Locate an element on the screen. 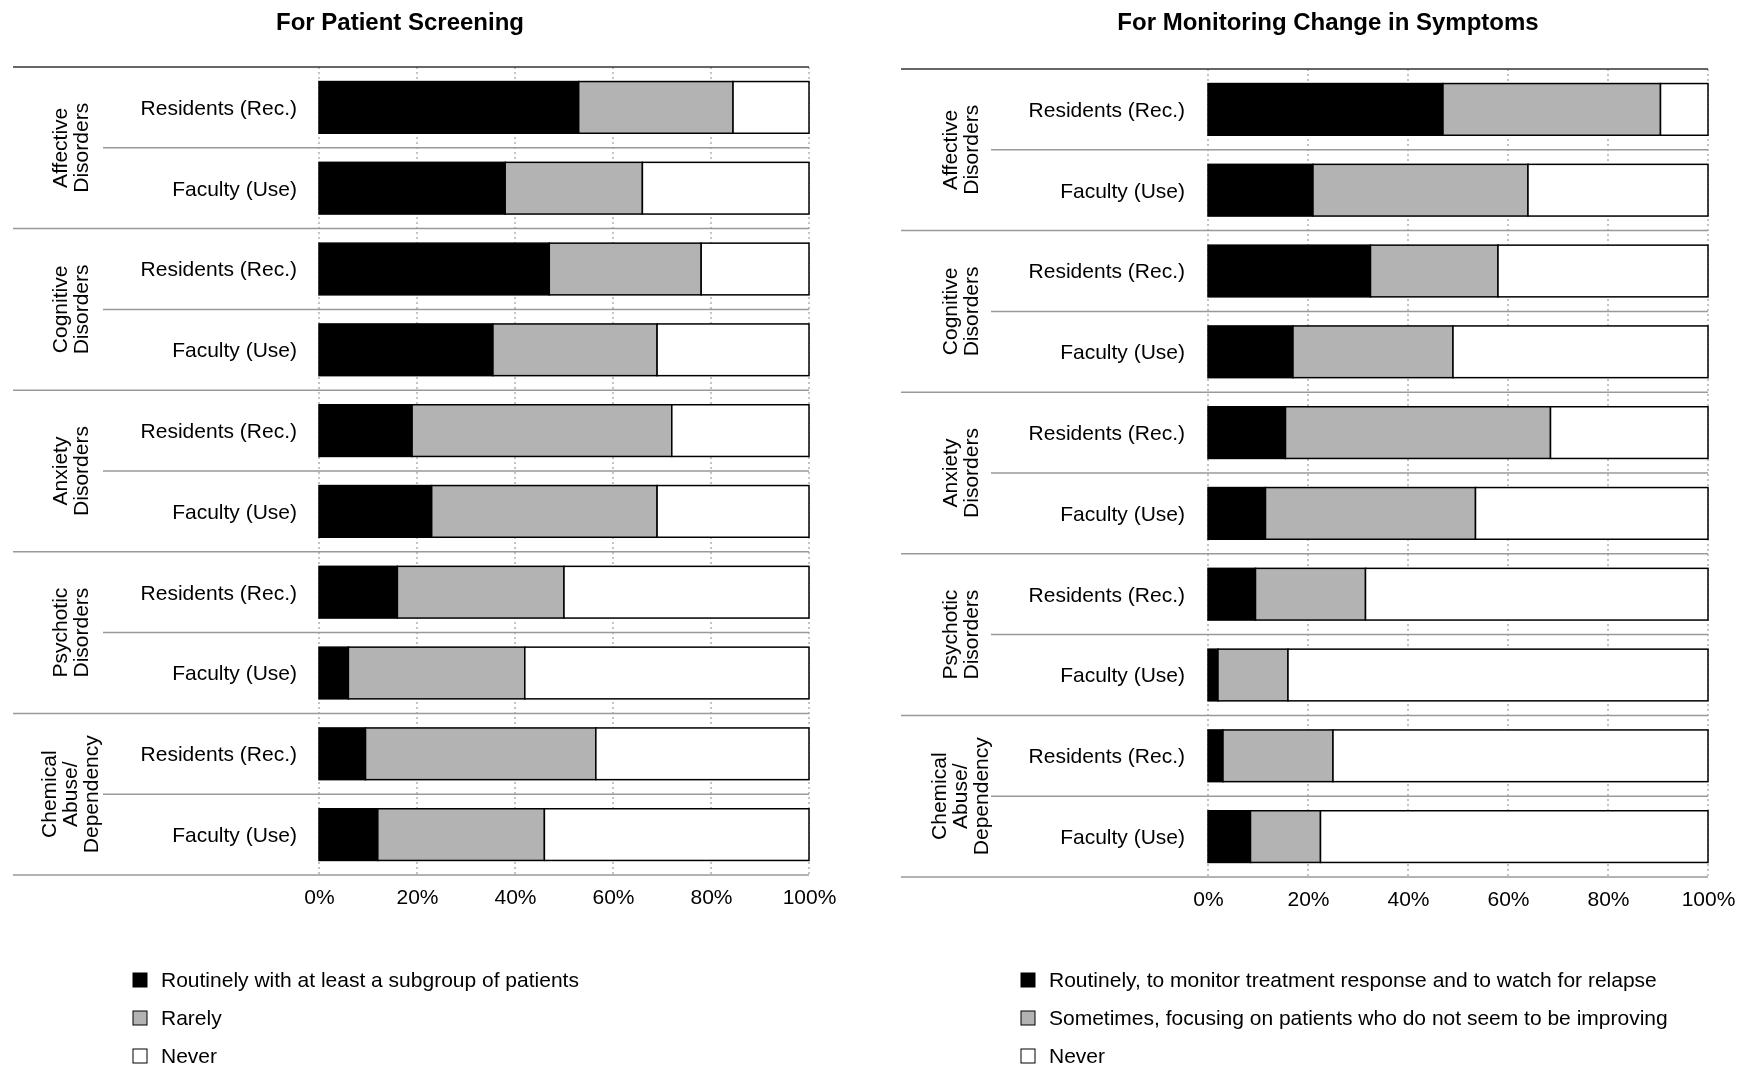 The height and width of the screenshot is (1071, 1760). chart-title: For Patient Screening is located at coordinates (400, 21).